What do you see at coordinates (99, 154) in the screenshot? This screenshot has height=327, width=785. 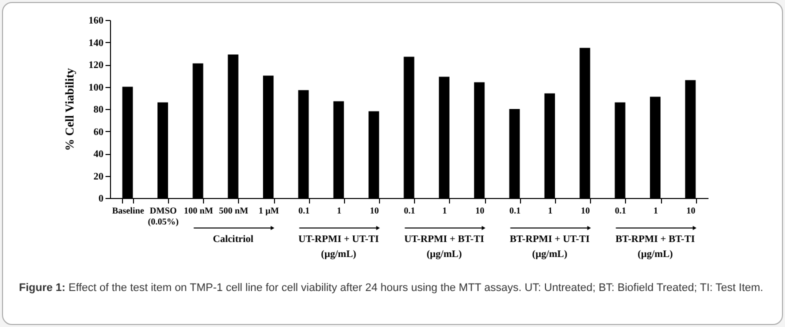 I see `y-tick-label: 40` at bounding box center [99, 154].